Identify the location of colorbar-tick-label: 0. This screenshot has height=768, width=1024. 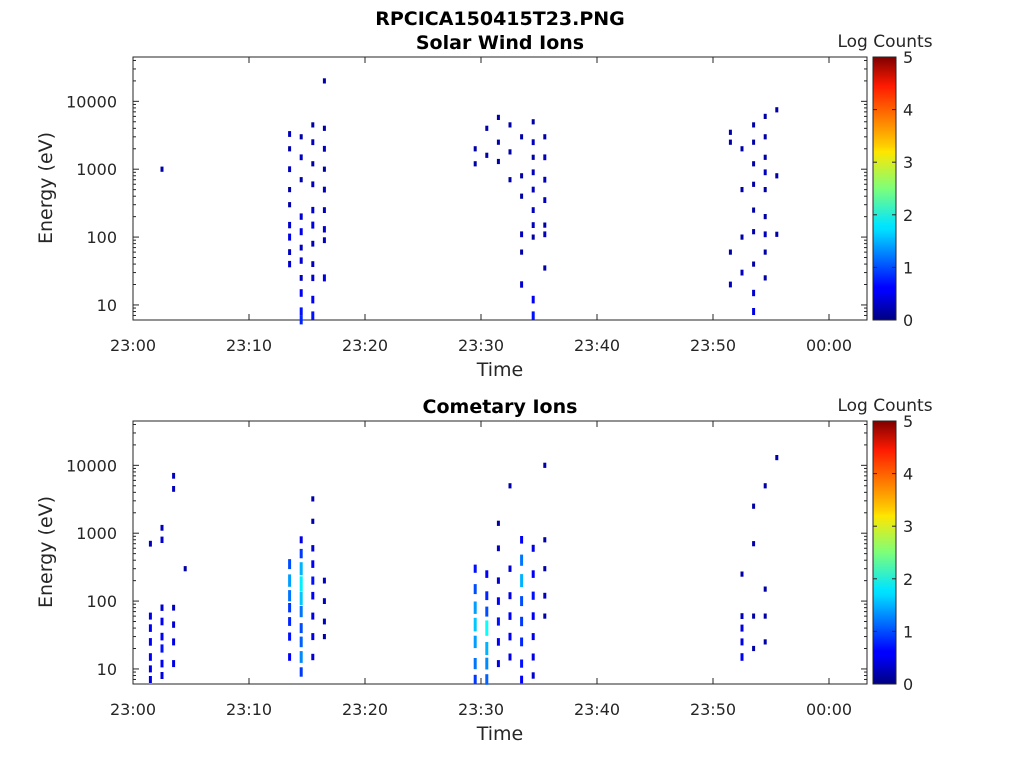
(908, 320).